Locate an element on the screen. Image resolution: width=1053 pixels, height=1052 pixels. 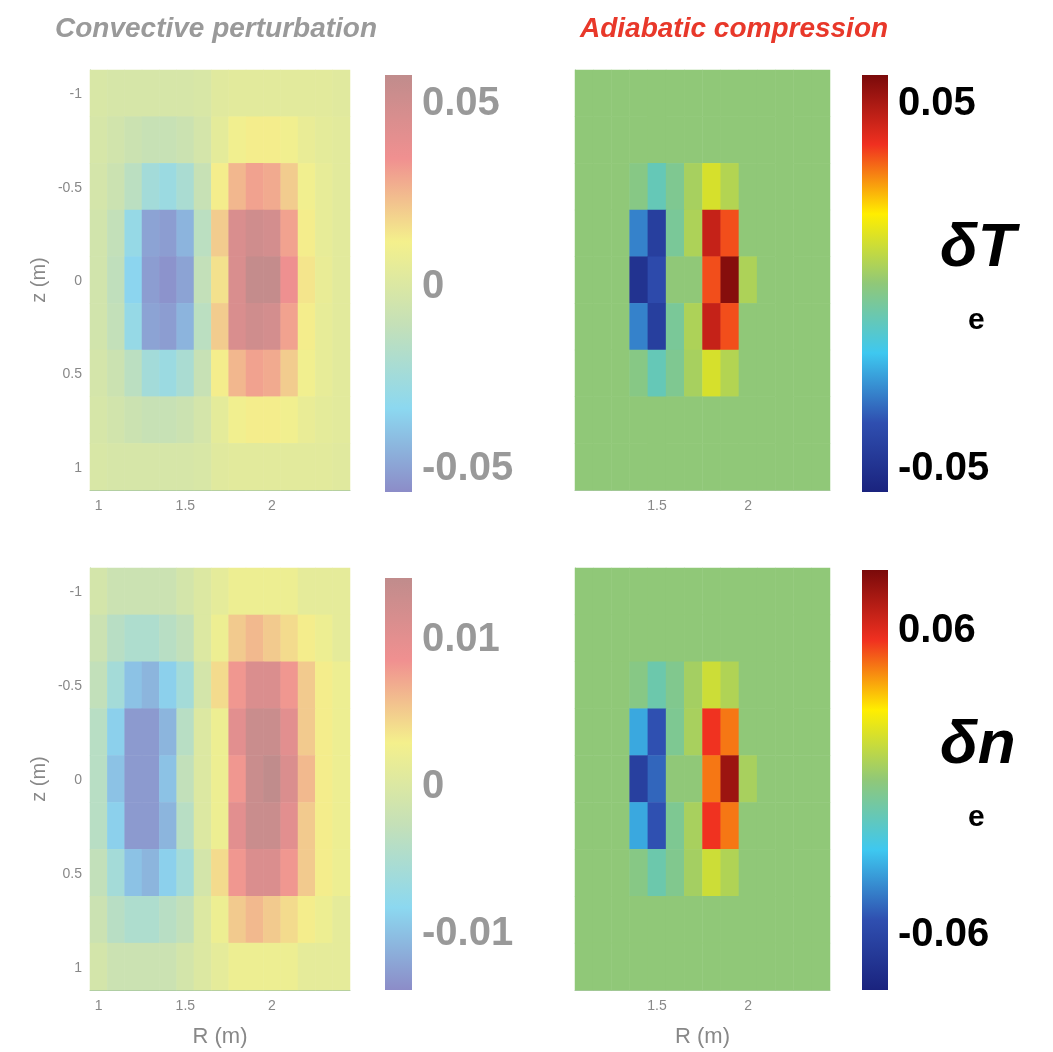
chart-title: Convective perturbation is located at coordinates (216, 27).